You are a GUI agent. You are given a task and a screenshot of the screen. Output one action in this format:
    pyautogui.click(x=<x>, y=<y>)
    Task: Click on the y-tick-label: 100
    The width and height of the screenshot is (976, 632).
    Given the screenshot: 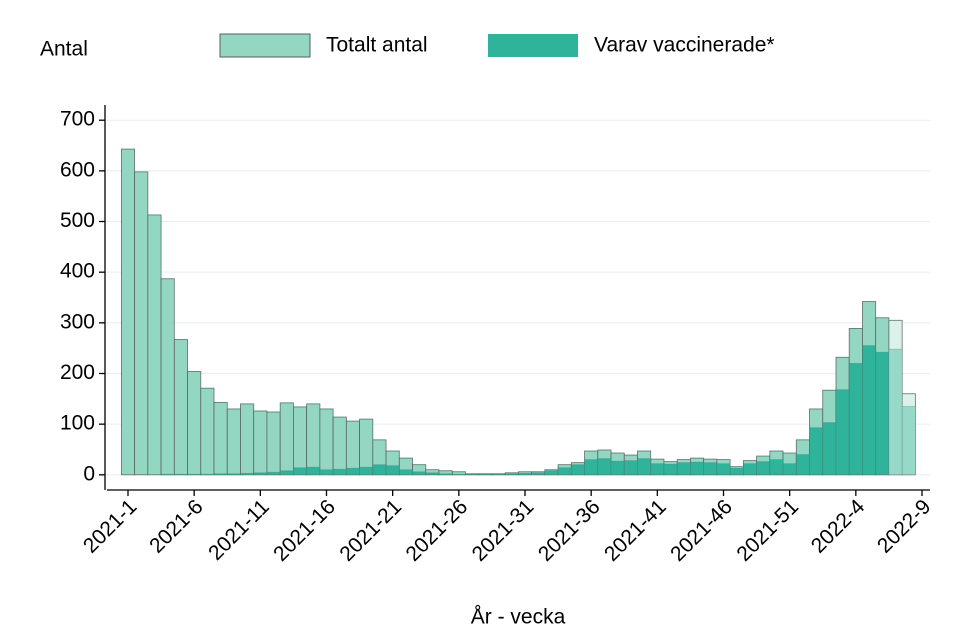 What is the action you would take?
    pyautogui.click(x=77, y=423)
    